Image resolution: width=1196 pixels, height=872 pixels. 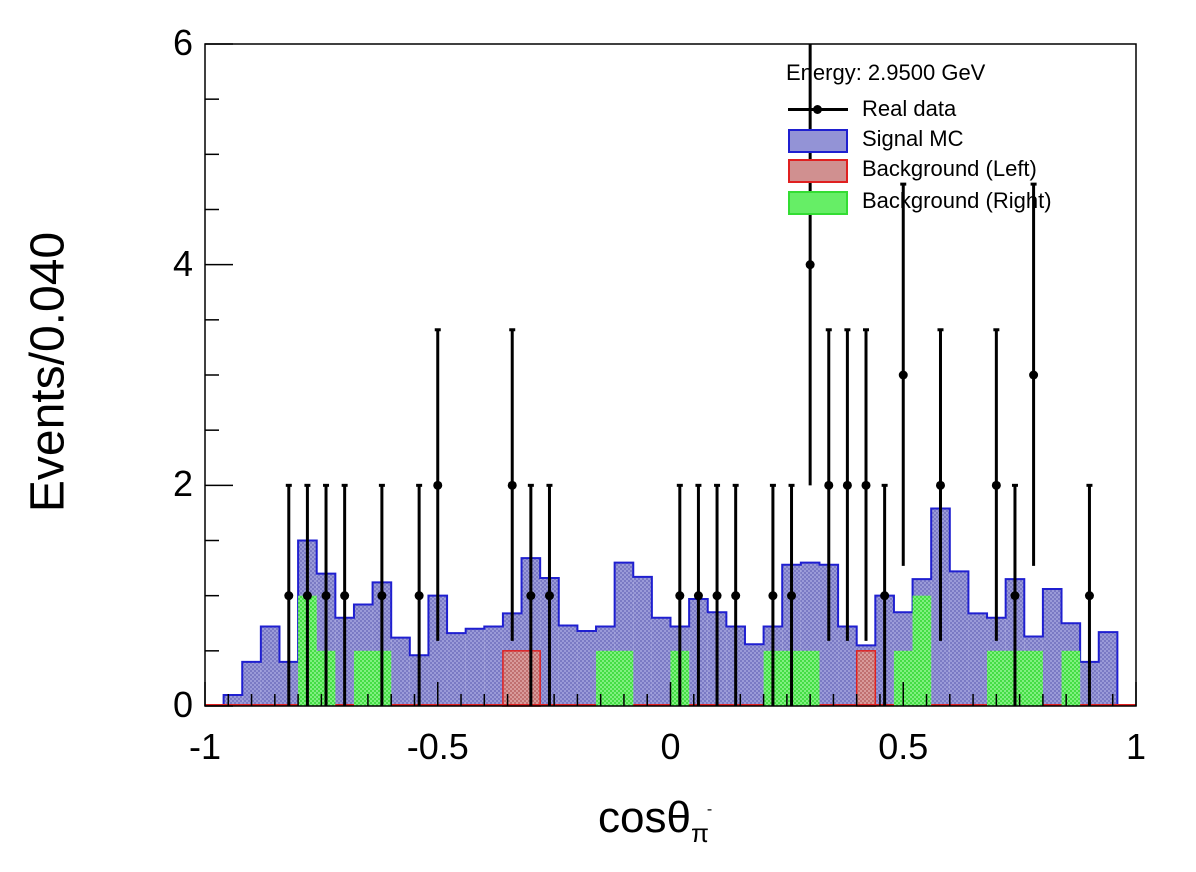 I want to click on y-tick-label: 6, so click(x=182, y=42).